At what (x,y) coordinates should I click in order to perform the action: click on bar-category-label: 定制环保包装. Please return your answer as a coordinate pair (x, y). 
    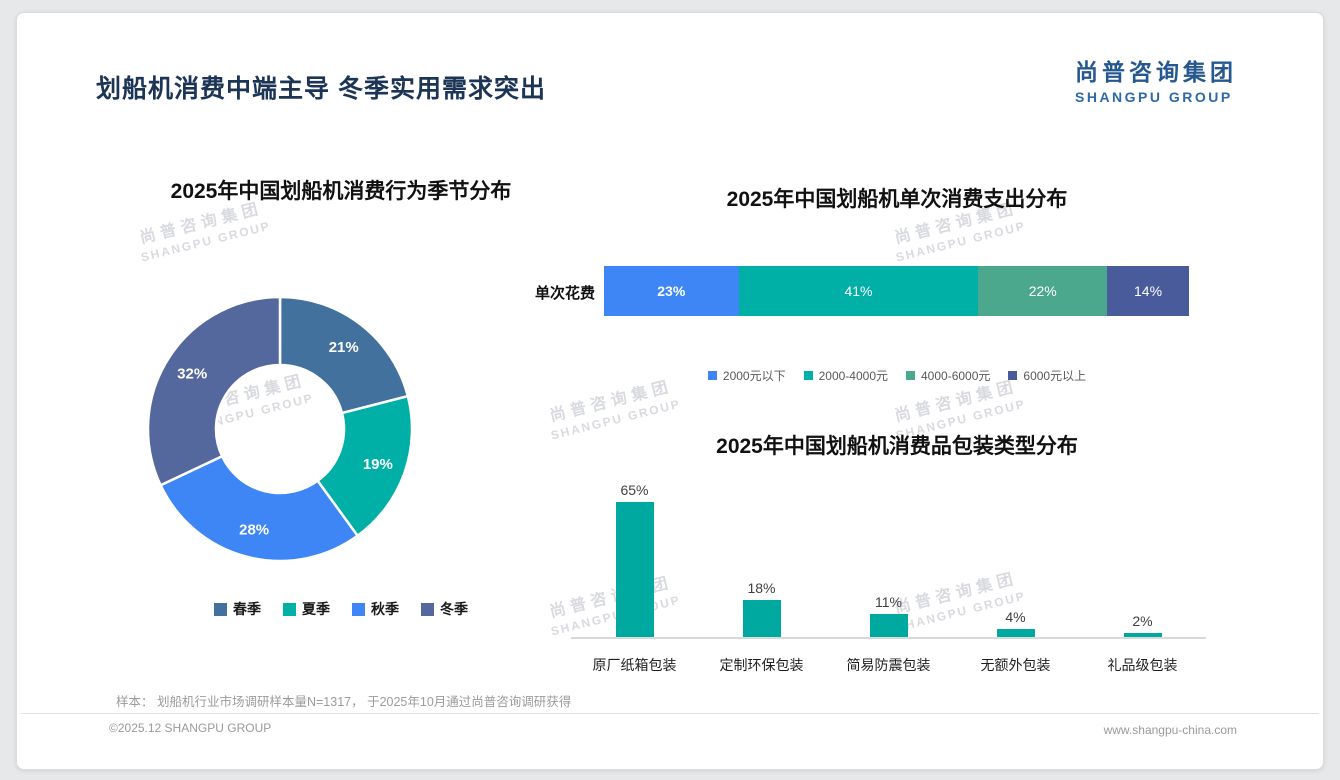
    Looking at the image, I should click on (761, 665).